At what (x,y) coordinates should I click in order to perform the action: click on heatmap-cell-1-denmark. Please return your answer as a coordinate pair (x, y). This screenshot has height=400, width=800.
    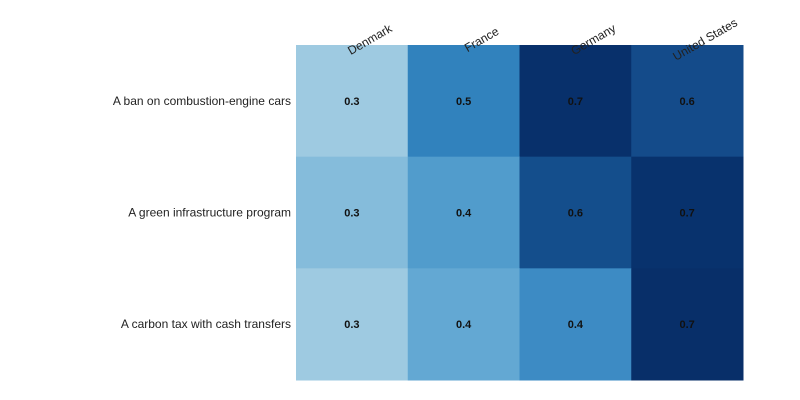
    Looking at the image, I should click on (352, 101).